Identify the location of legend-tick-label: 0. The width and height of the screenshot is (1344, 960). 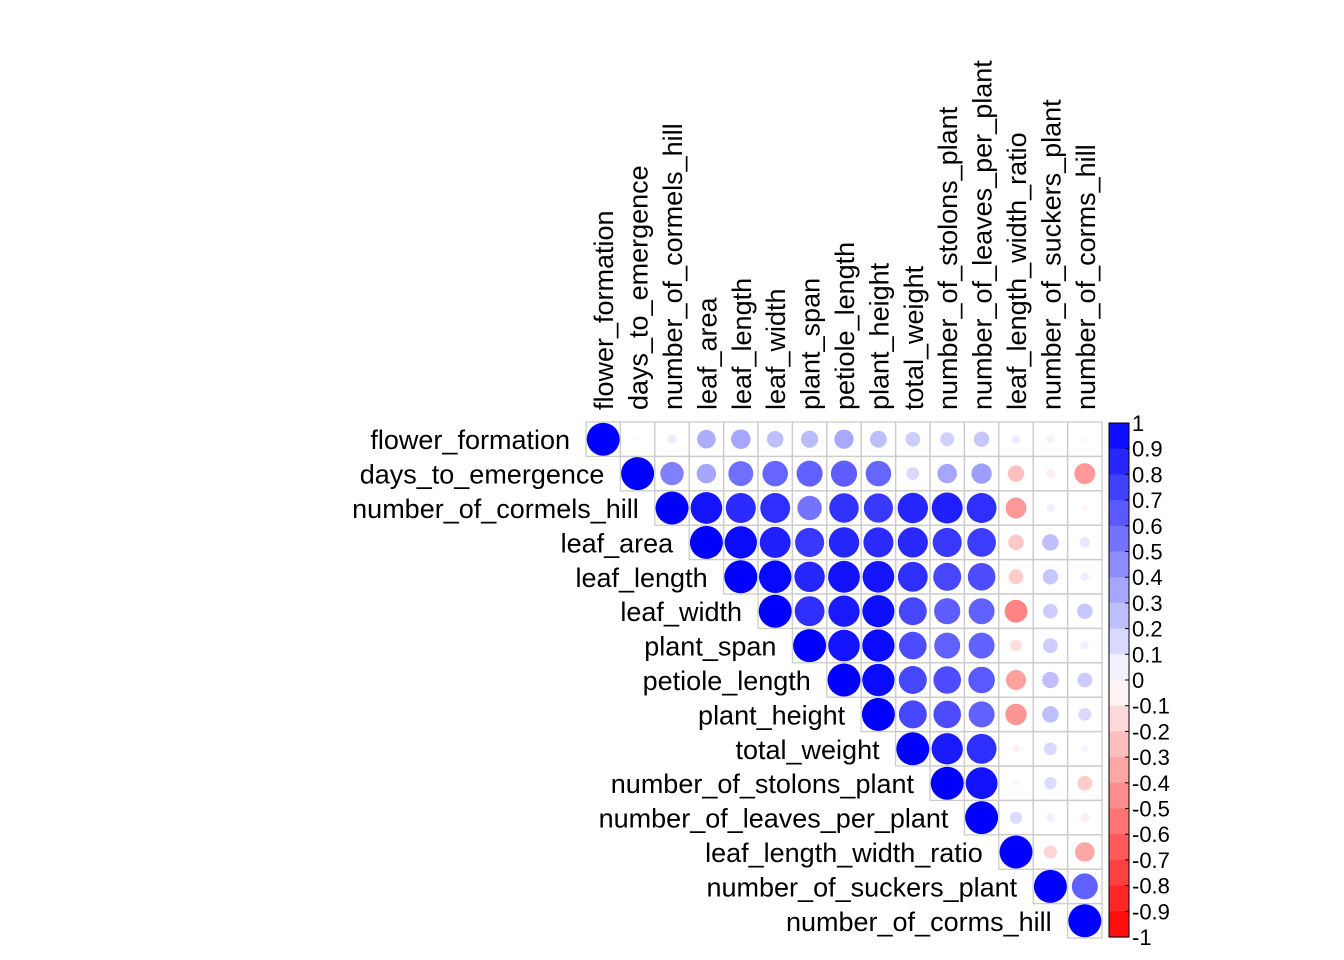
(1138, 680).